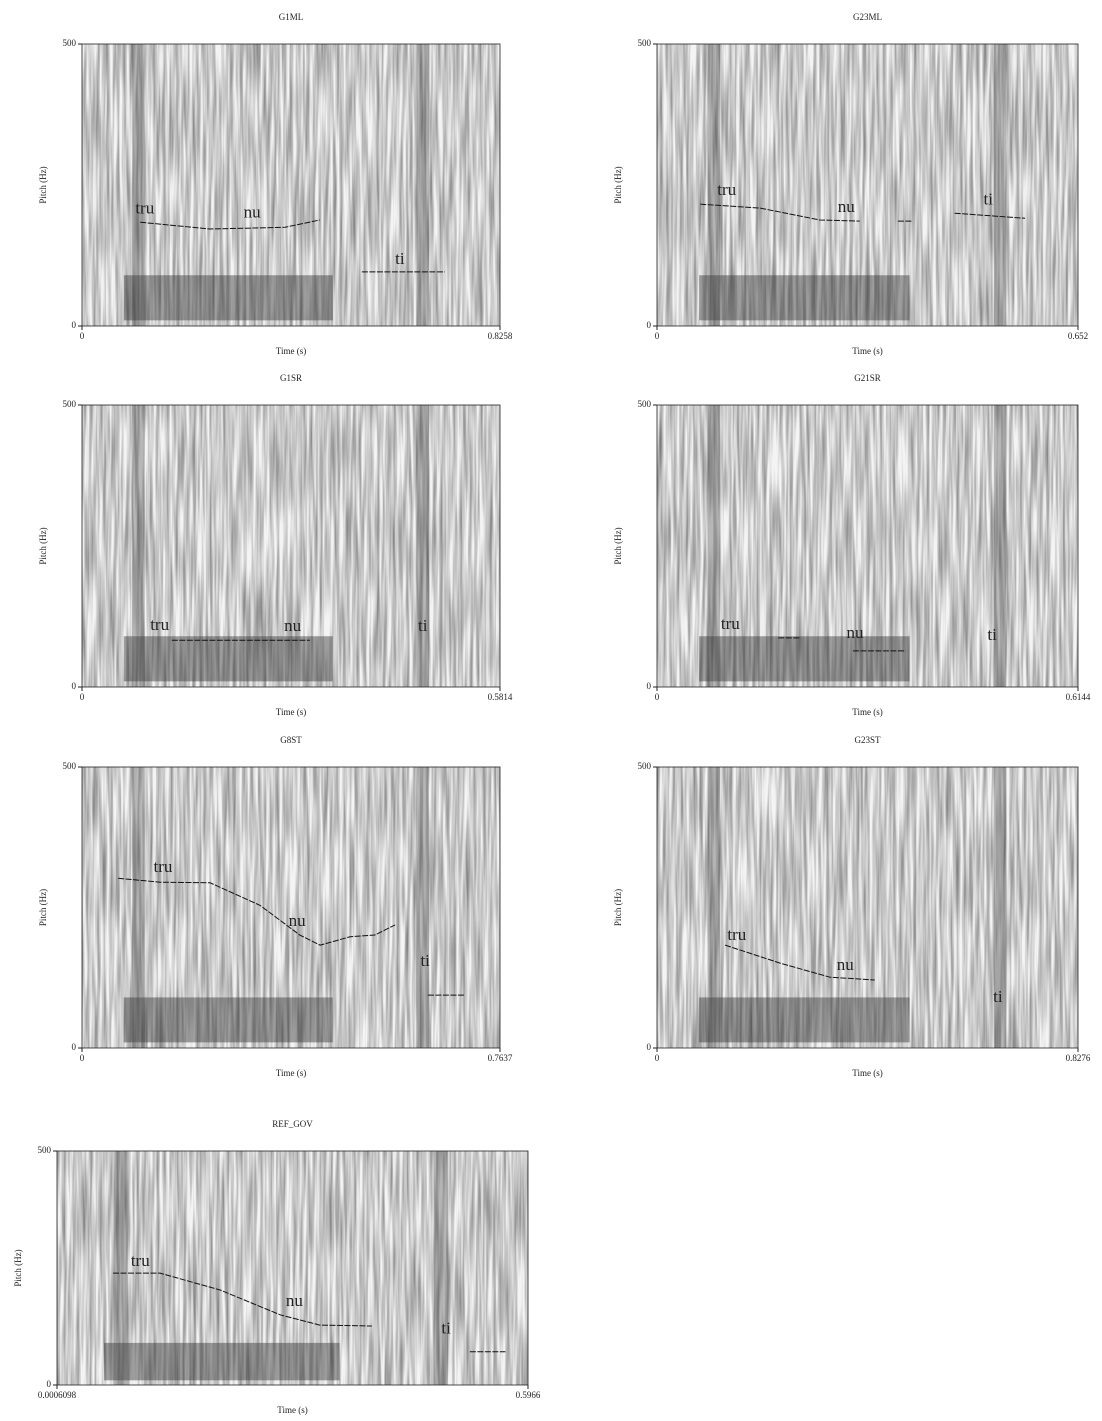 The height and width of the screenshot is (1421, 1102). I want to click on x-tick-label: 0.5966, so click(528, 1395).